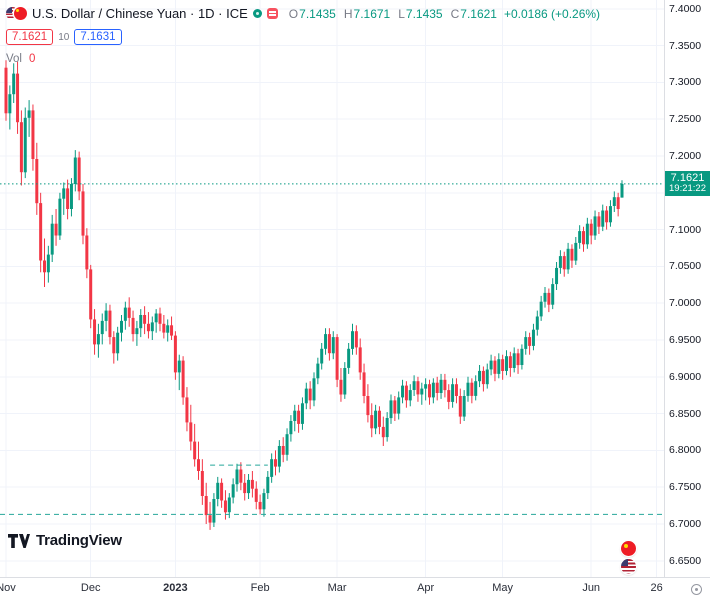 The height and width of the screenshot is (600, 710). What do you see at coordinates (317, 13) in the screenshot?
I see `open-value: 7.1435` at bounding box center [317, 13].